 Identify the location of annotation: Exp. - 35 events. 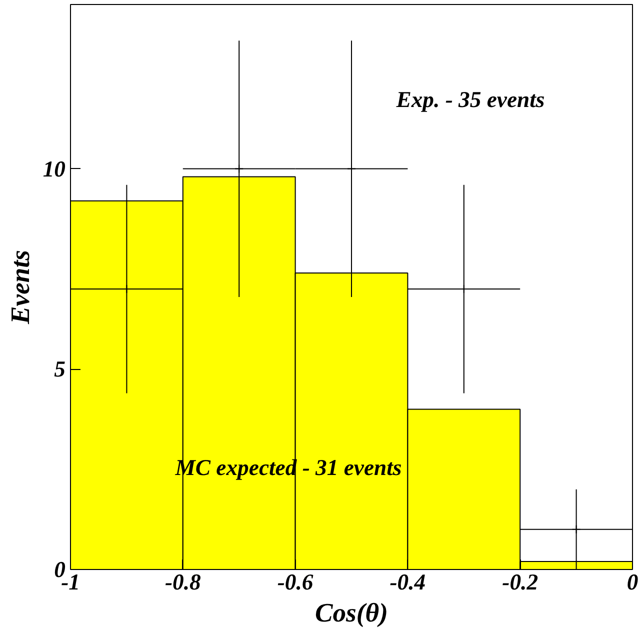
(470, 99).